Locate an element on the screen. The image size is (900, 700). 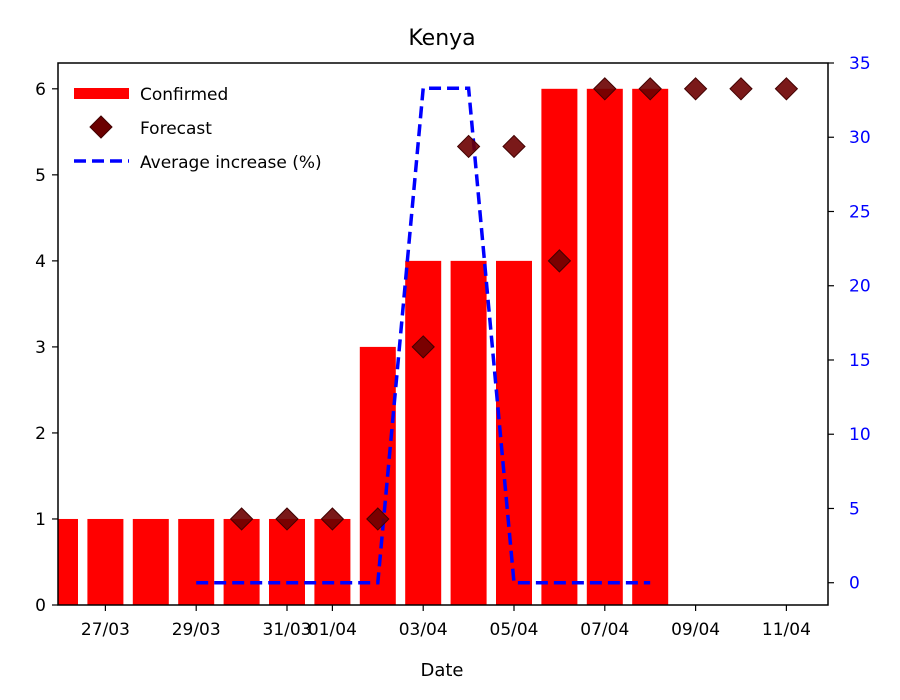
y-tick-label: 3 is located at coordinates (40, 348).